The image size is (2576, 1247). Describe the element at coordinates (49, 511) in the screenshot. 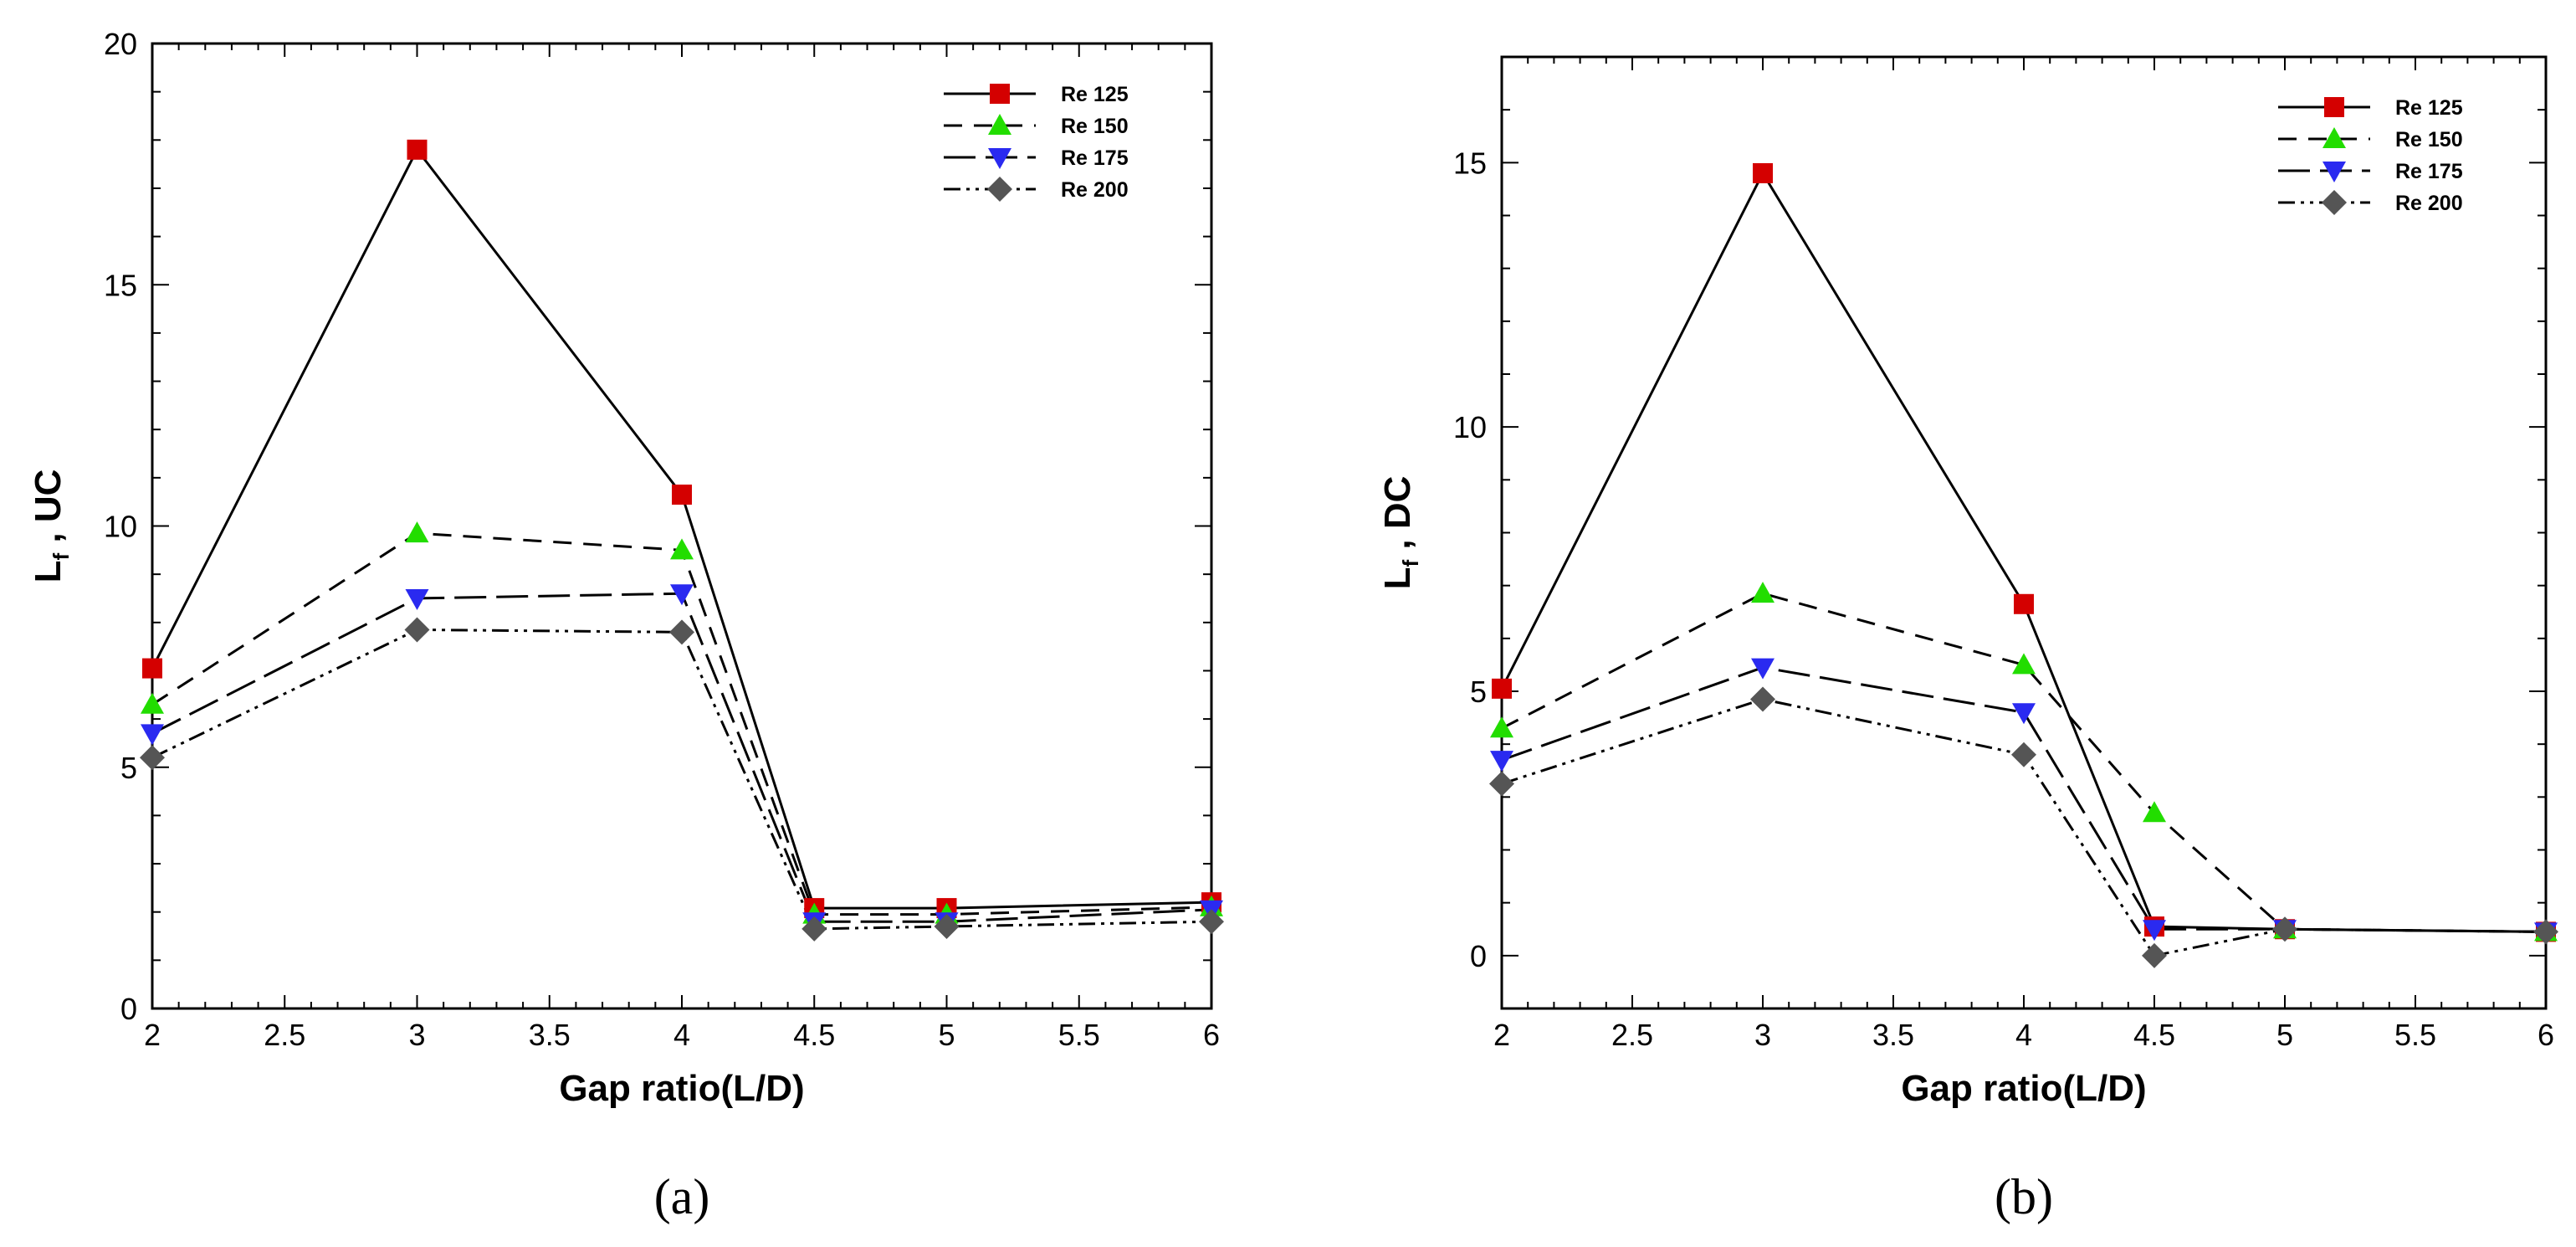

I see `y-axis-title-rest: , UC` at that location.